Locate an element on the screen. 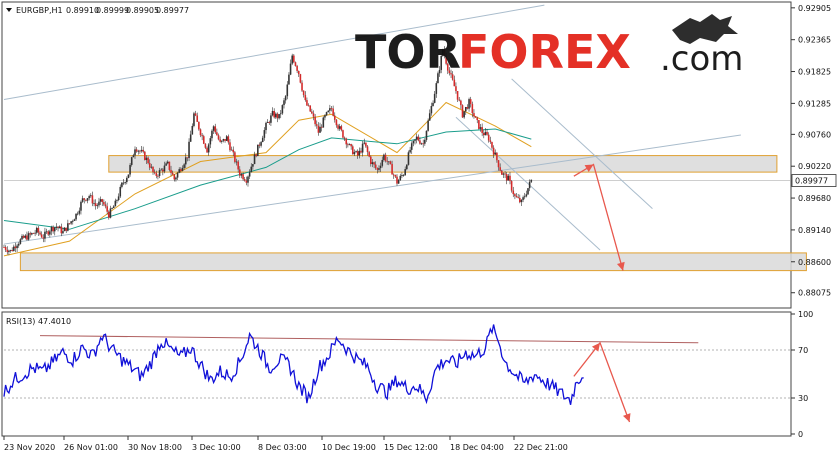  rsi-tick-label: 30 is located at coordinates (803, 398).